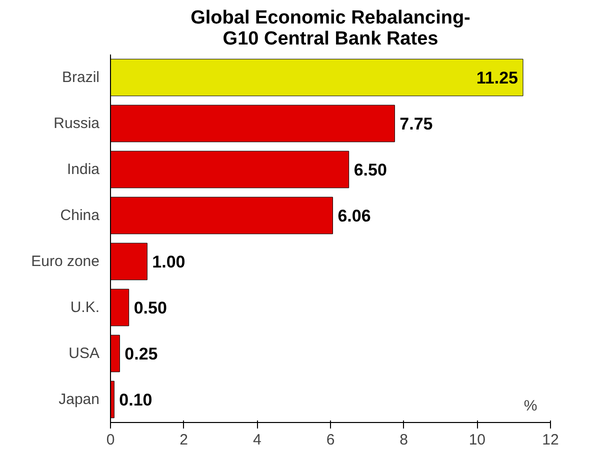  What do you see at coordinates (77, 123) in the screenshot?
I see `y-tick-label: Russia` at bounding box center [77, 123].